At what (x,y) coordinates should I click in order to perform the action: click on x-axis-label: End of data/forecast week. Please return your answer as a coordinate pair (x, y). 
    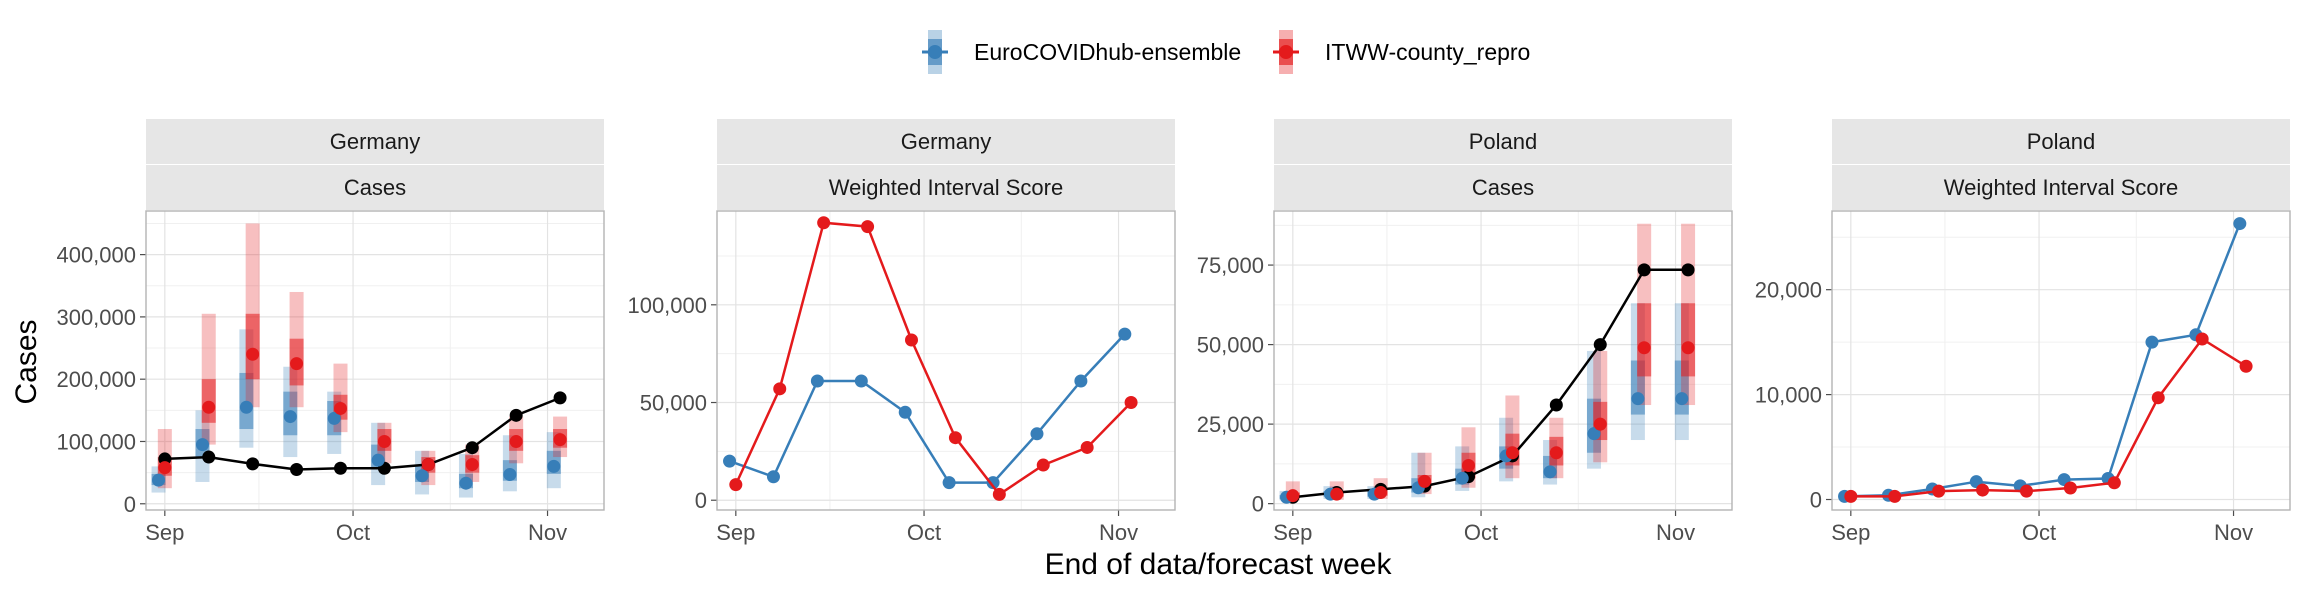
    Looking at the image, I should click on (1219, 564).